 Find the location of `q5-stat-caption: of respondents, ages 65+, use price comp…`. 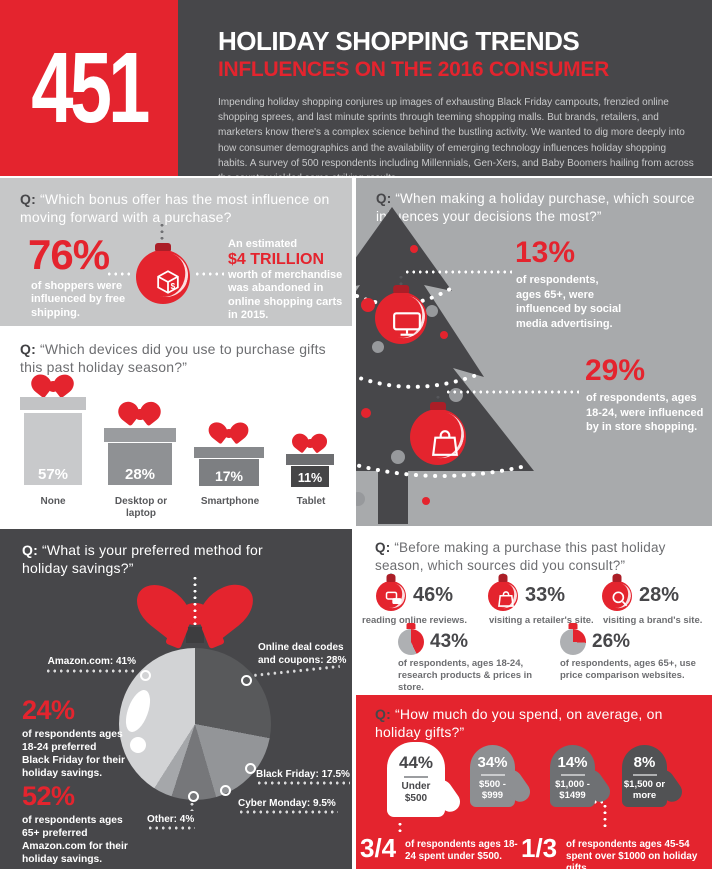

q5-stat-caption: of respondents, ages 65+, use price comp… is located at coordinates (628, 670).